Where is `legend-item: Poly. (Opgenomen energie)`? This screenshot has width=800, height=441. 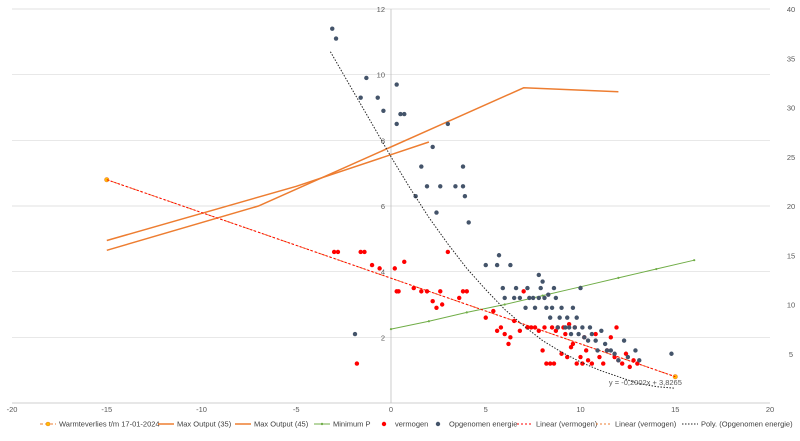
legend-item: Poly. (Opgenomen energie) is located at coordinates (737, 424).